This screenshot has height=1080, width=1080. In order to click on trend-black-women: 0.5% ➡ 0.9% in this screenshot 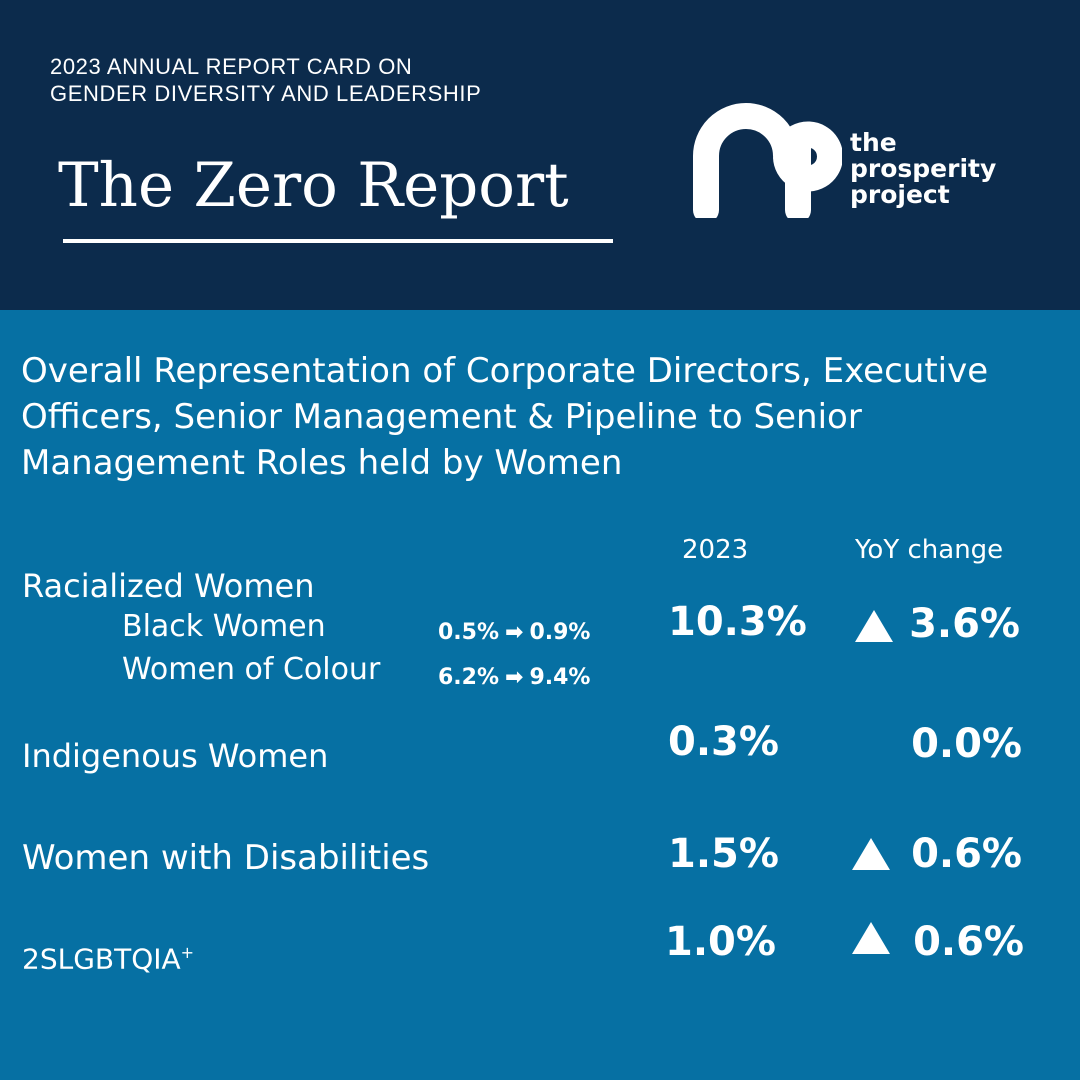, I will do `click(514, 633)`.